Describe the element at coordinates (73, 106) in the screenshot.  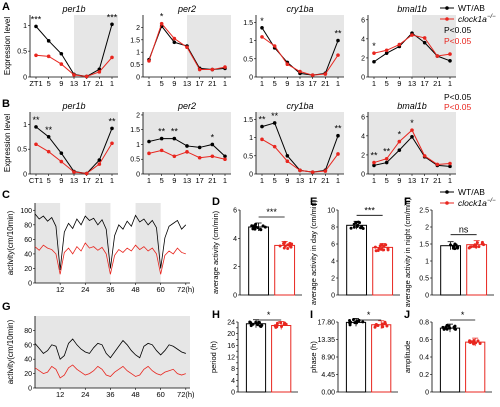
I see `panel-title: per1b` at that location.